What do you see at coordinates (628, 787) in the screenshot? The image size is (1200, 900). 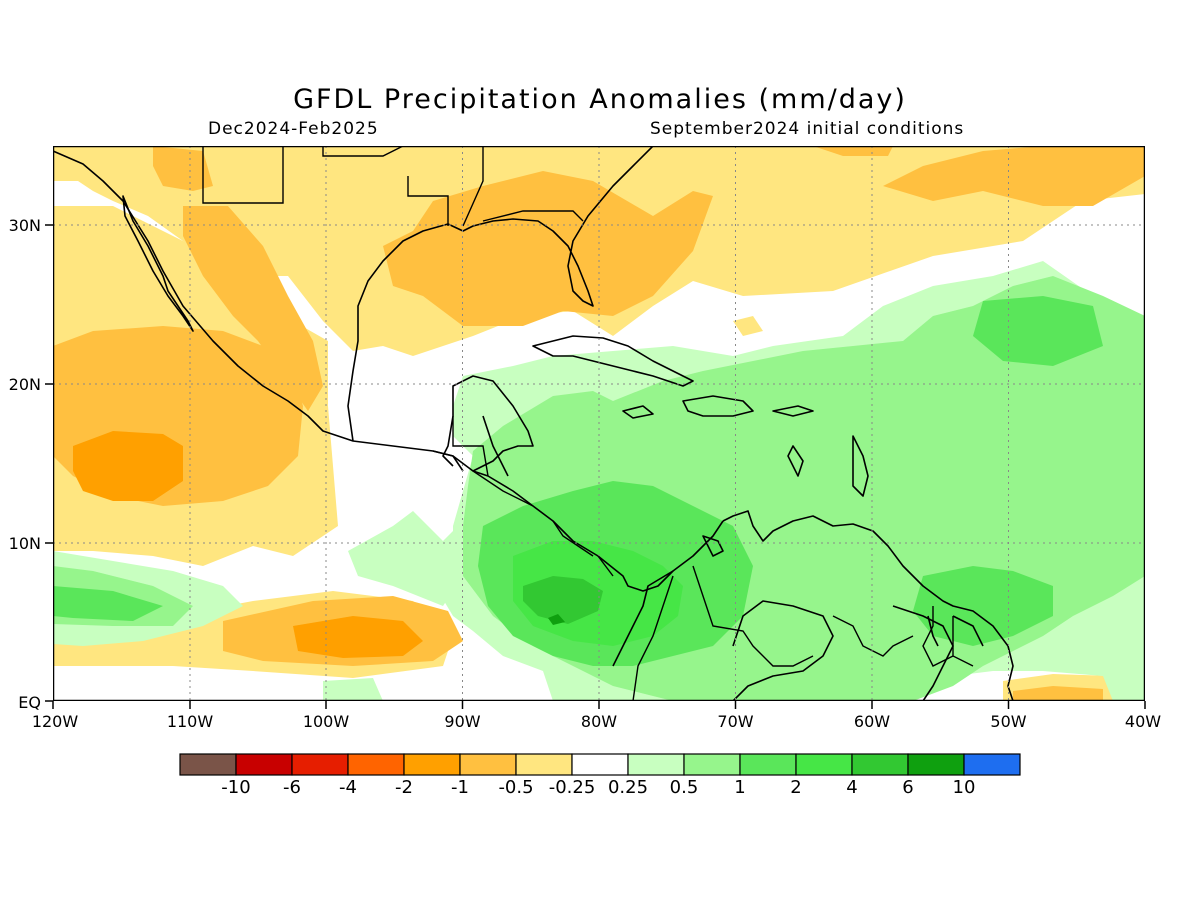 I see `legend-label: 0.25` at bounding box center [628, 787].